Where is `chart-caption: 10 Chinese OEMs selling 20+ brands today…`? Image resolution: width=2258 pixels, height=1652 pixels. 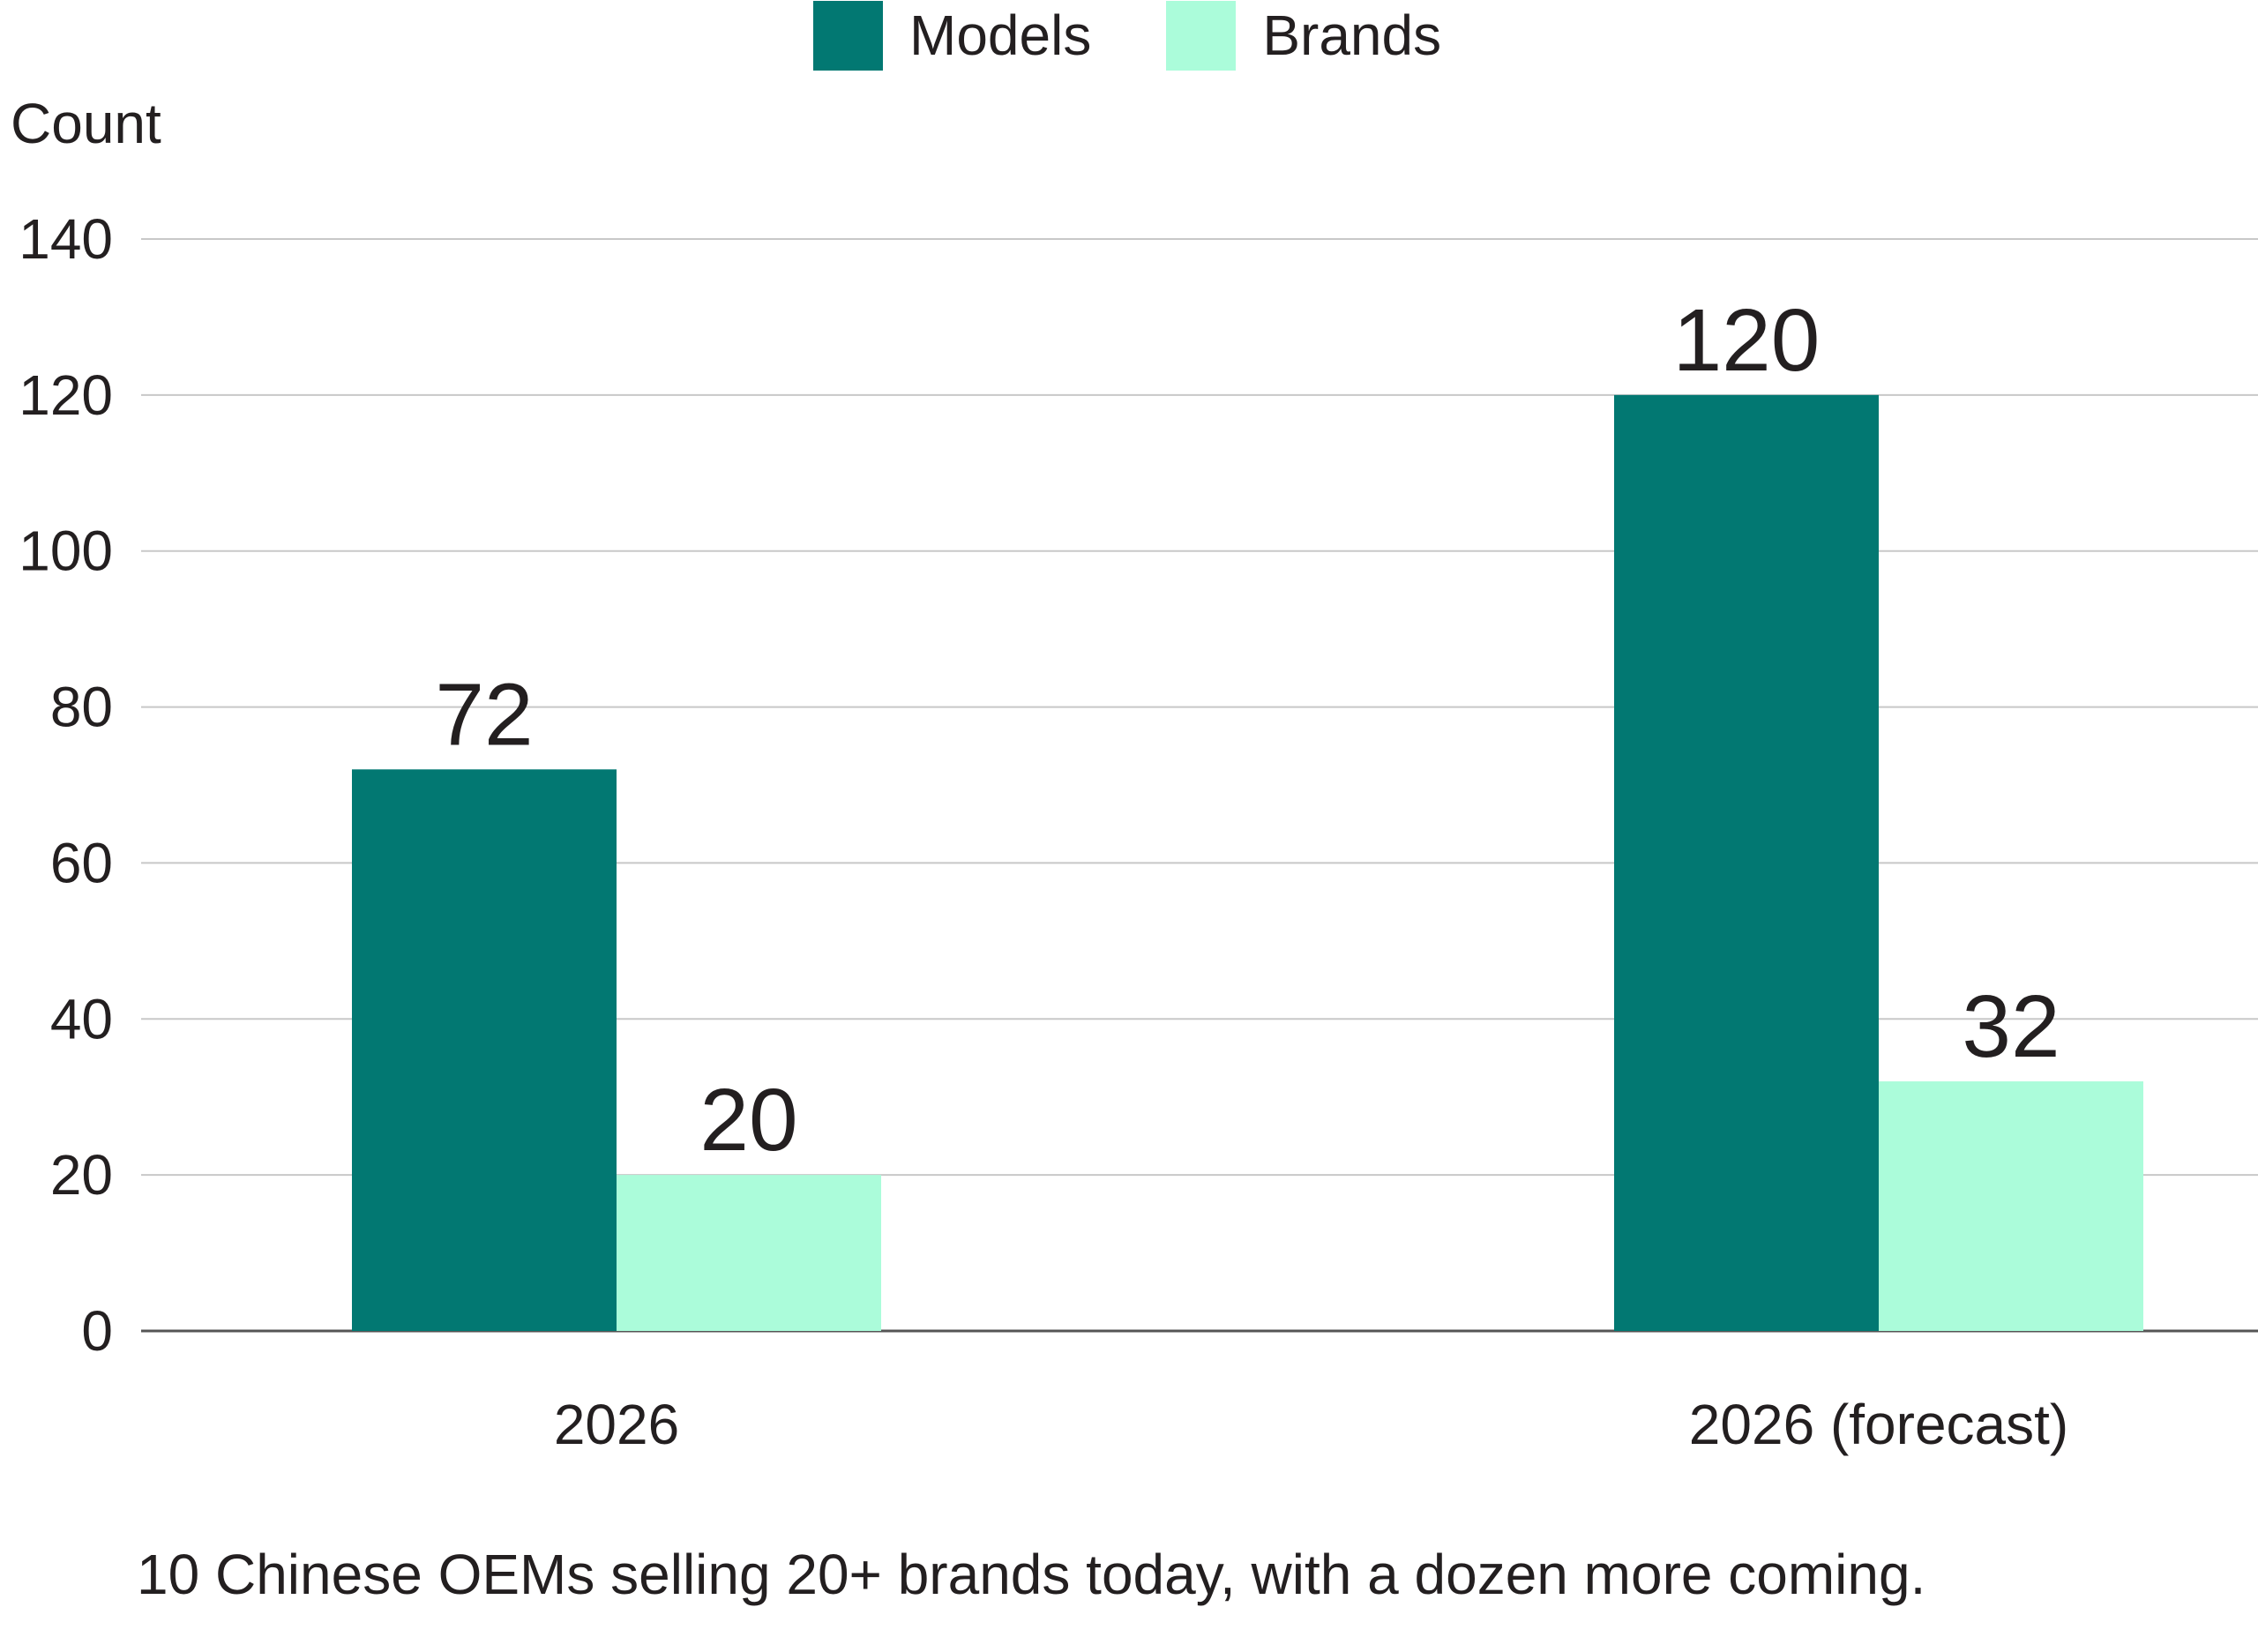
chart-caption: 10 Chinese OEMs selling 20+ brands today… is located at coordinates (1032, 1574).